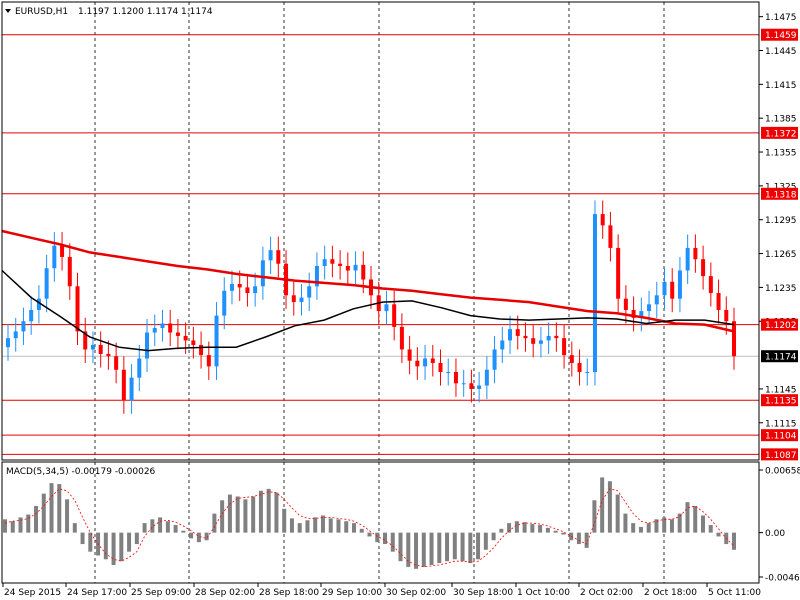 This screenshot has height=600, width=800. What do you see at coordinates (369, 528) in the screenshot?
I see `macd-signal-line` at bounding box center [369, 528].